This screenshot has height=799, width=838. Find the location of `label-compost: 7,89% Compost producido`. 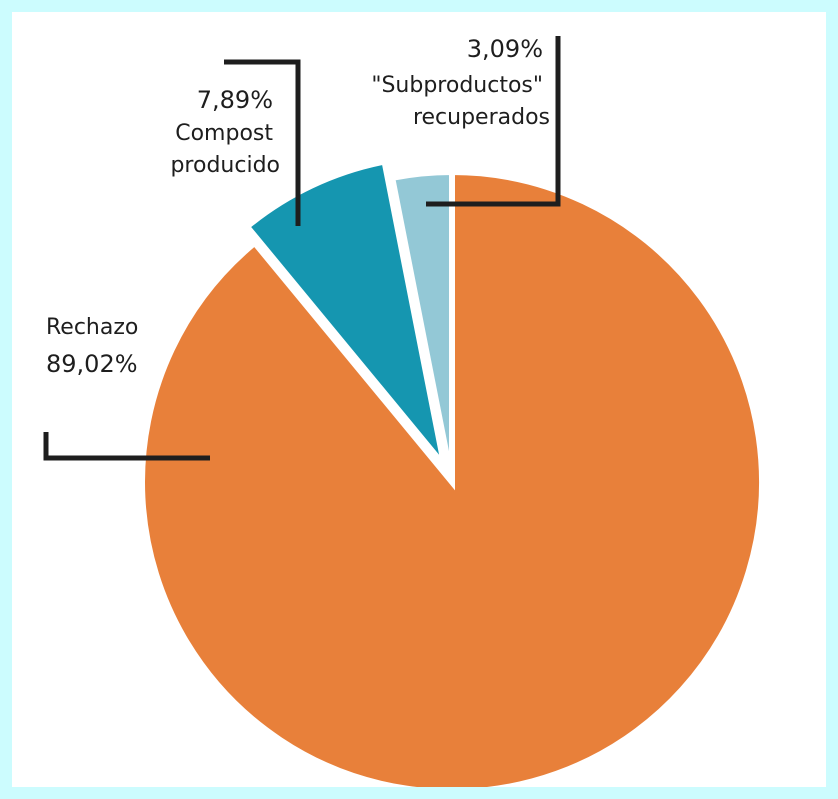

label-compost: 7,89% Compost producido is located at coordinates (225, 132).